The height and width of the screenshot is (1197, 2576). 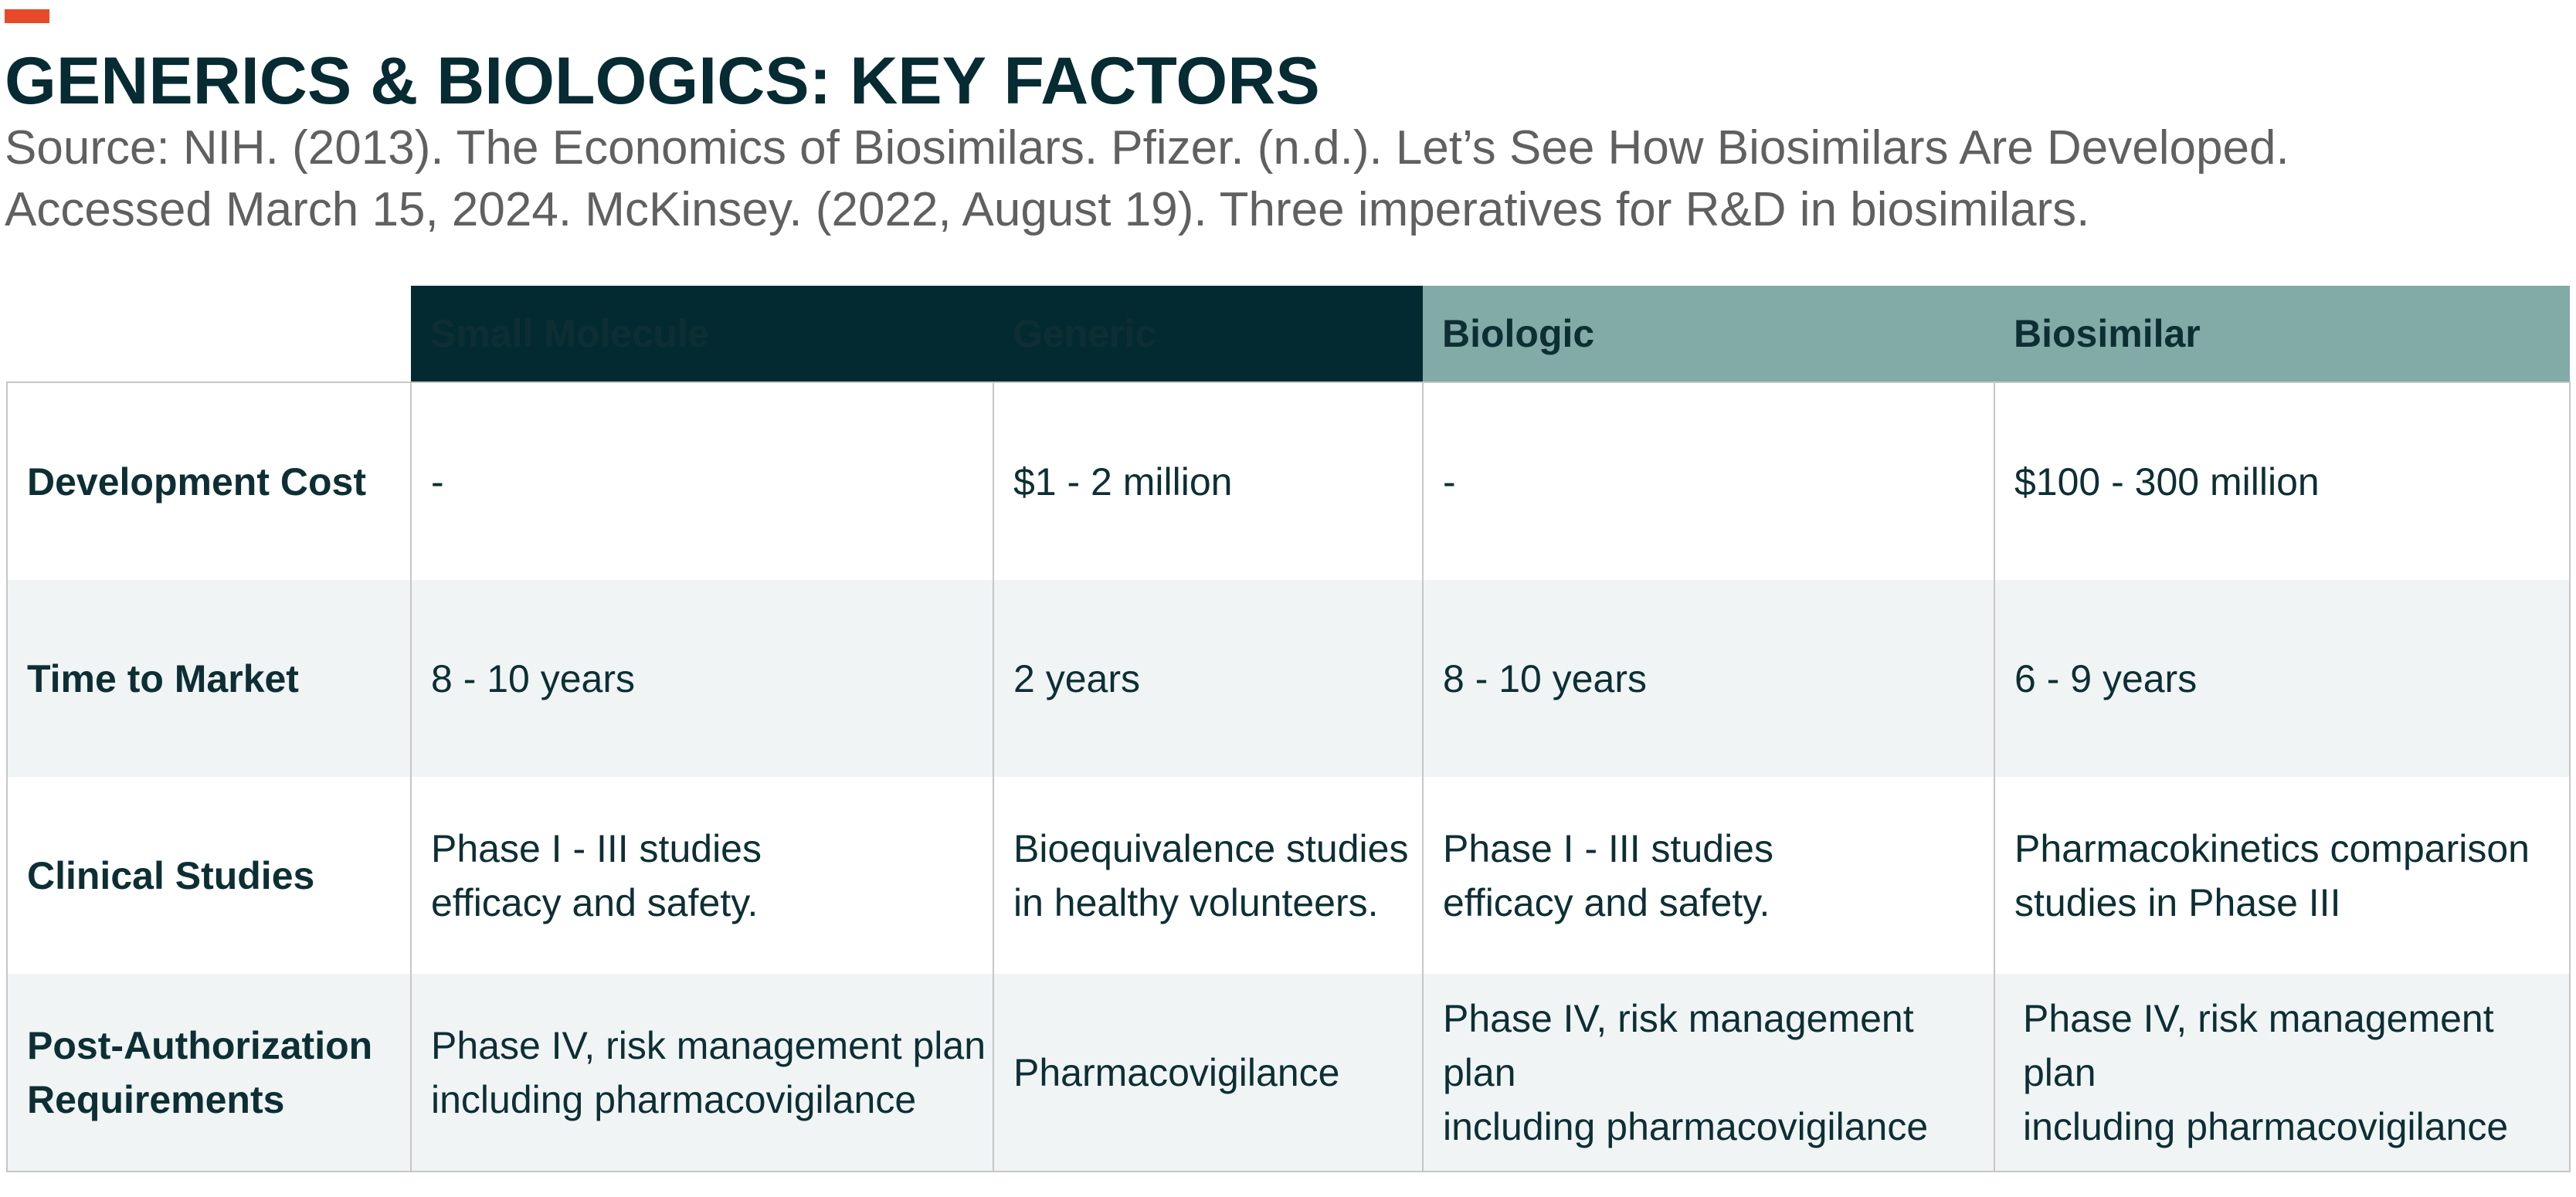 I want to click on cell-line: Bioequivalence studies, so click(x=1211, y=848).